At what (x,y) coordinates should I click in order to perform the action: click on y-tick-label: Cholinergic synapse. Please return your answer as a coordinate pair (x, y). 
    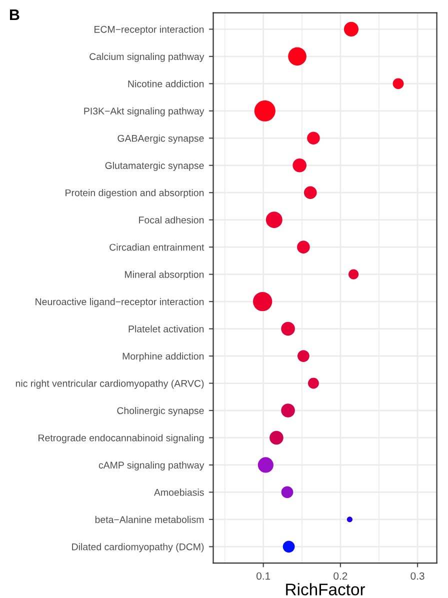
    Looking at the image, I should click on (160, 411).